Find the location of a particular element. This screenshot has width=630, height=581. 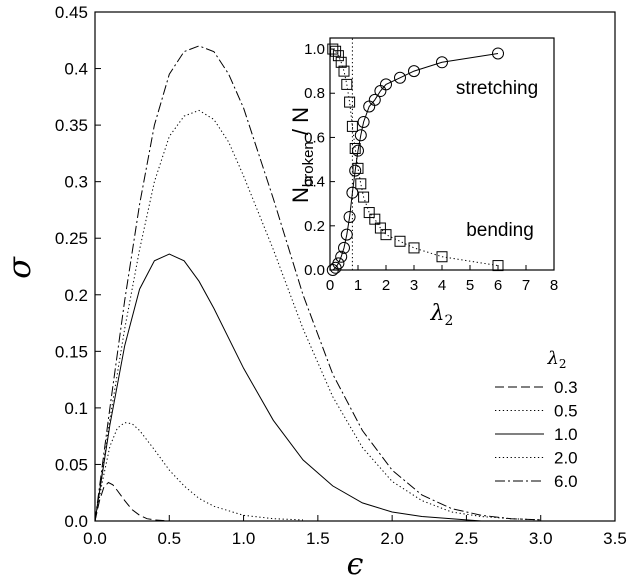

legend-title: λ2 is located at coordinates (556, 359).